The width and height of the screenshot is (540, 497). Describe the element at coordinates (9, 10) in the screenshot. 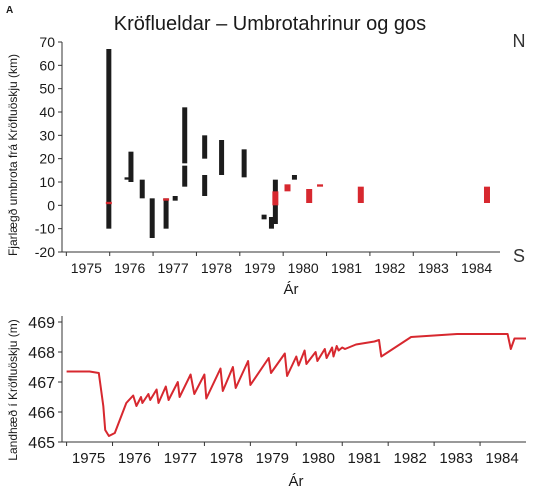

I see `panel-label: A` at that location.